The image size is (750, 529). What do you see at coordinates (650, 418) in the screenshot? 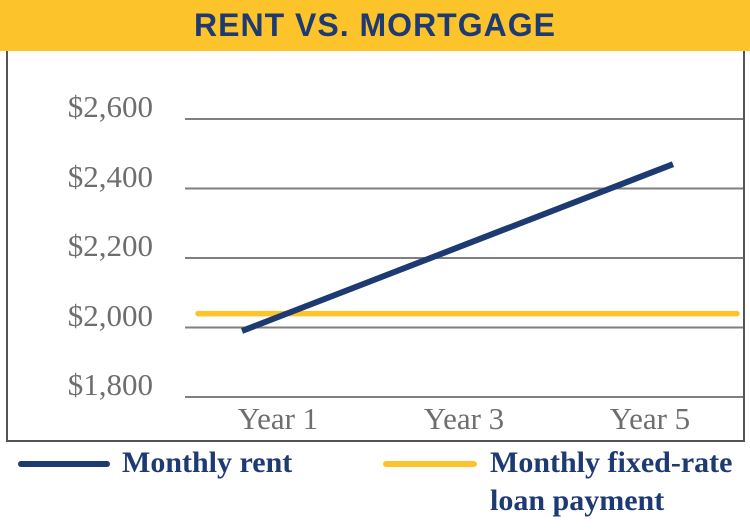
I see `x-axis-tick-label: Year 5` at bounding box center [650, 418].